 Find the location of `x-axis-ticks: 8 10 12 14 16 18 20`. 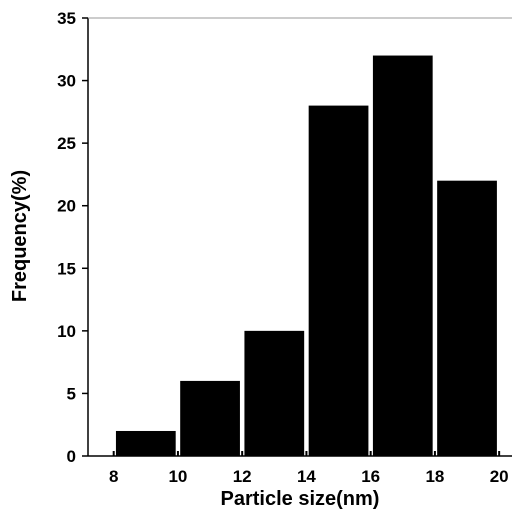

x-axis-ticks: 8 10 12 14 16 18 20 is located at coordinates (309, 468).